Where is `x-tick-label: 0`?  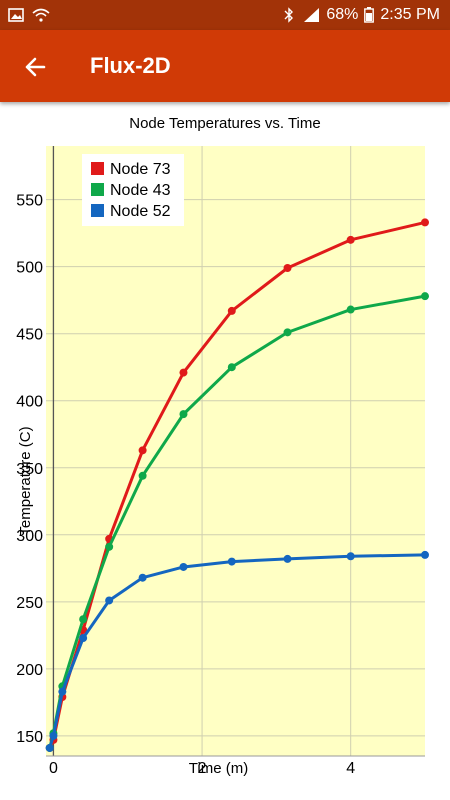
x-tick-label: 0 is located at coordinates (53, 768).